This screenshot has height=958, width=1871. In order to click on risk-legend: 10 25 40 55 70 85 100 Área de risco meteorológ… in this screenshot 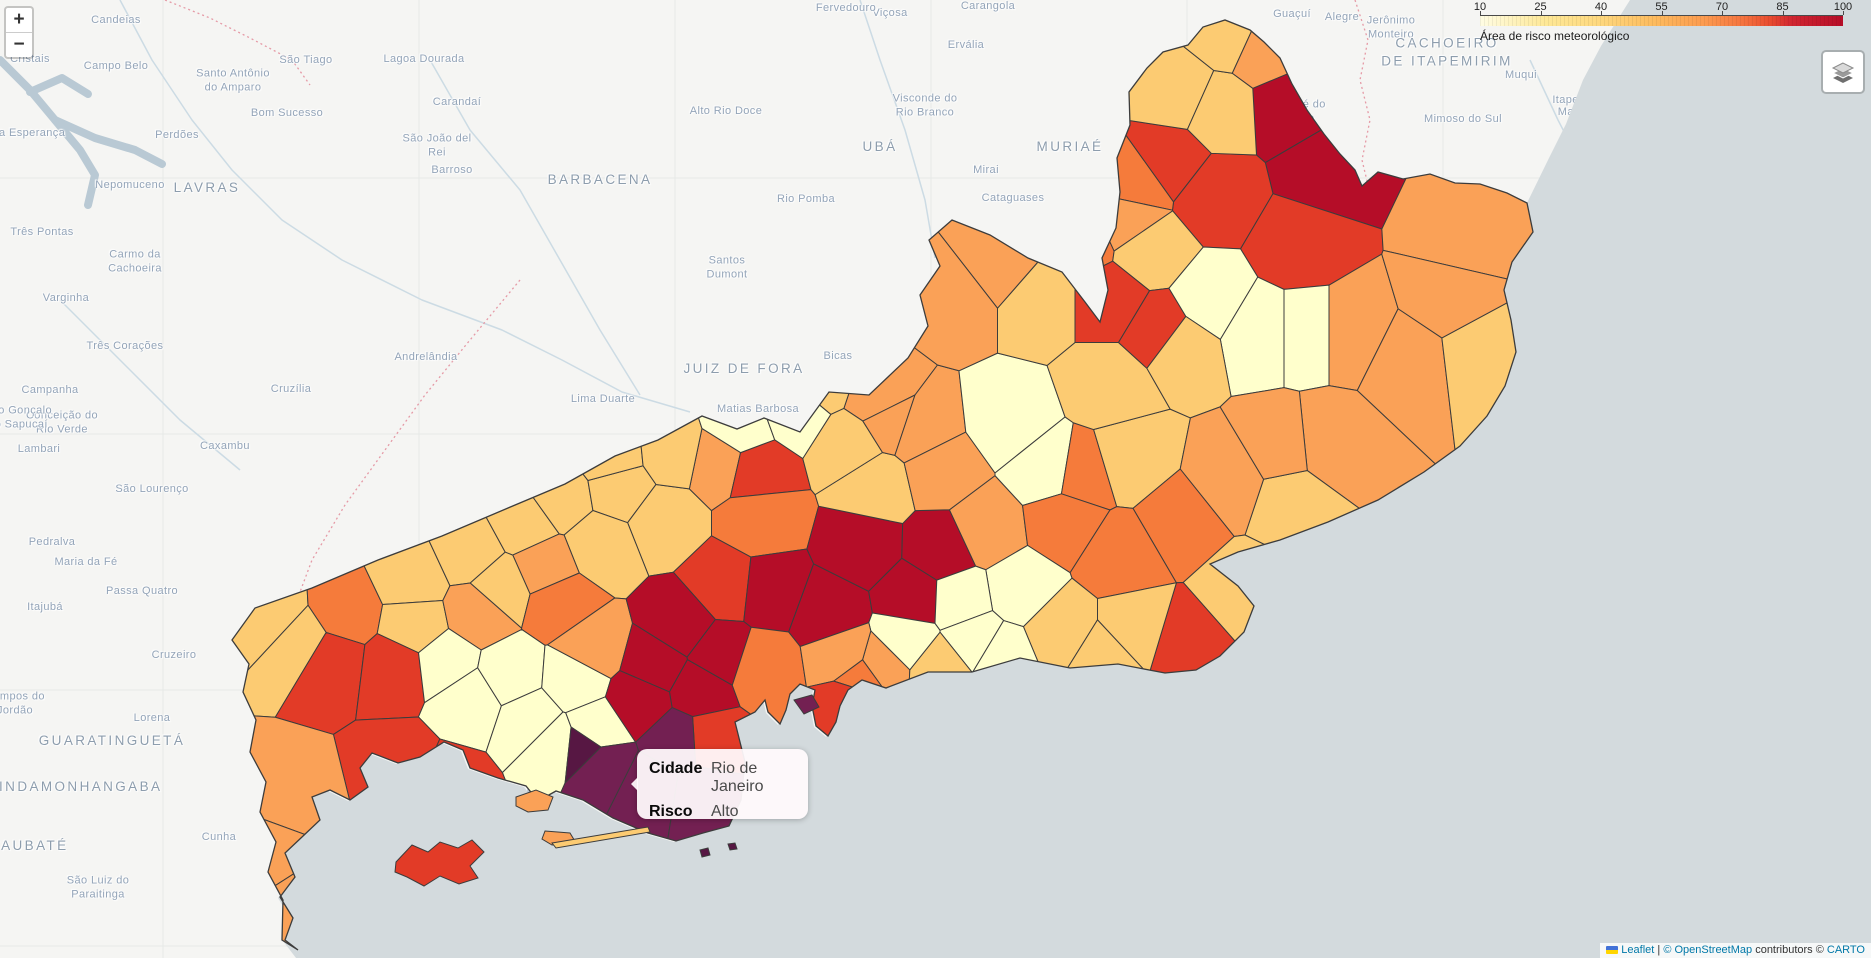, I will do `click(1663, 22)`.